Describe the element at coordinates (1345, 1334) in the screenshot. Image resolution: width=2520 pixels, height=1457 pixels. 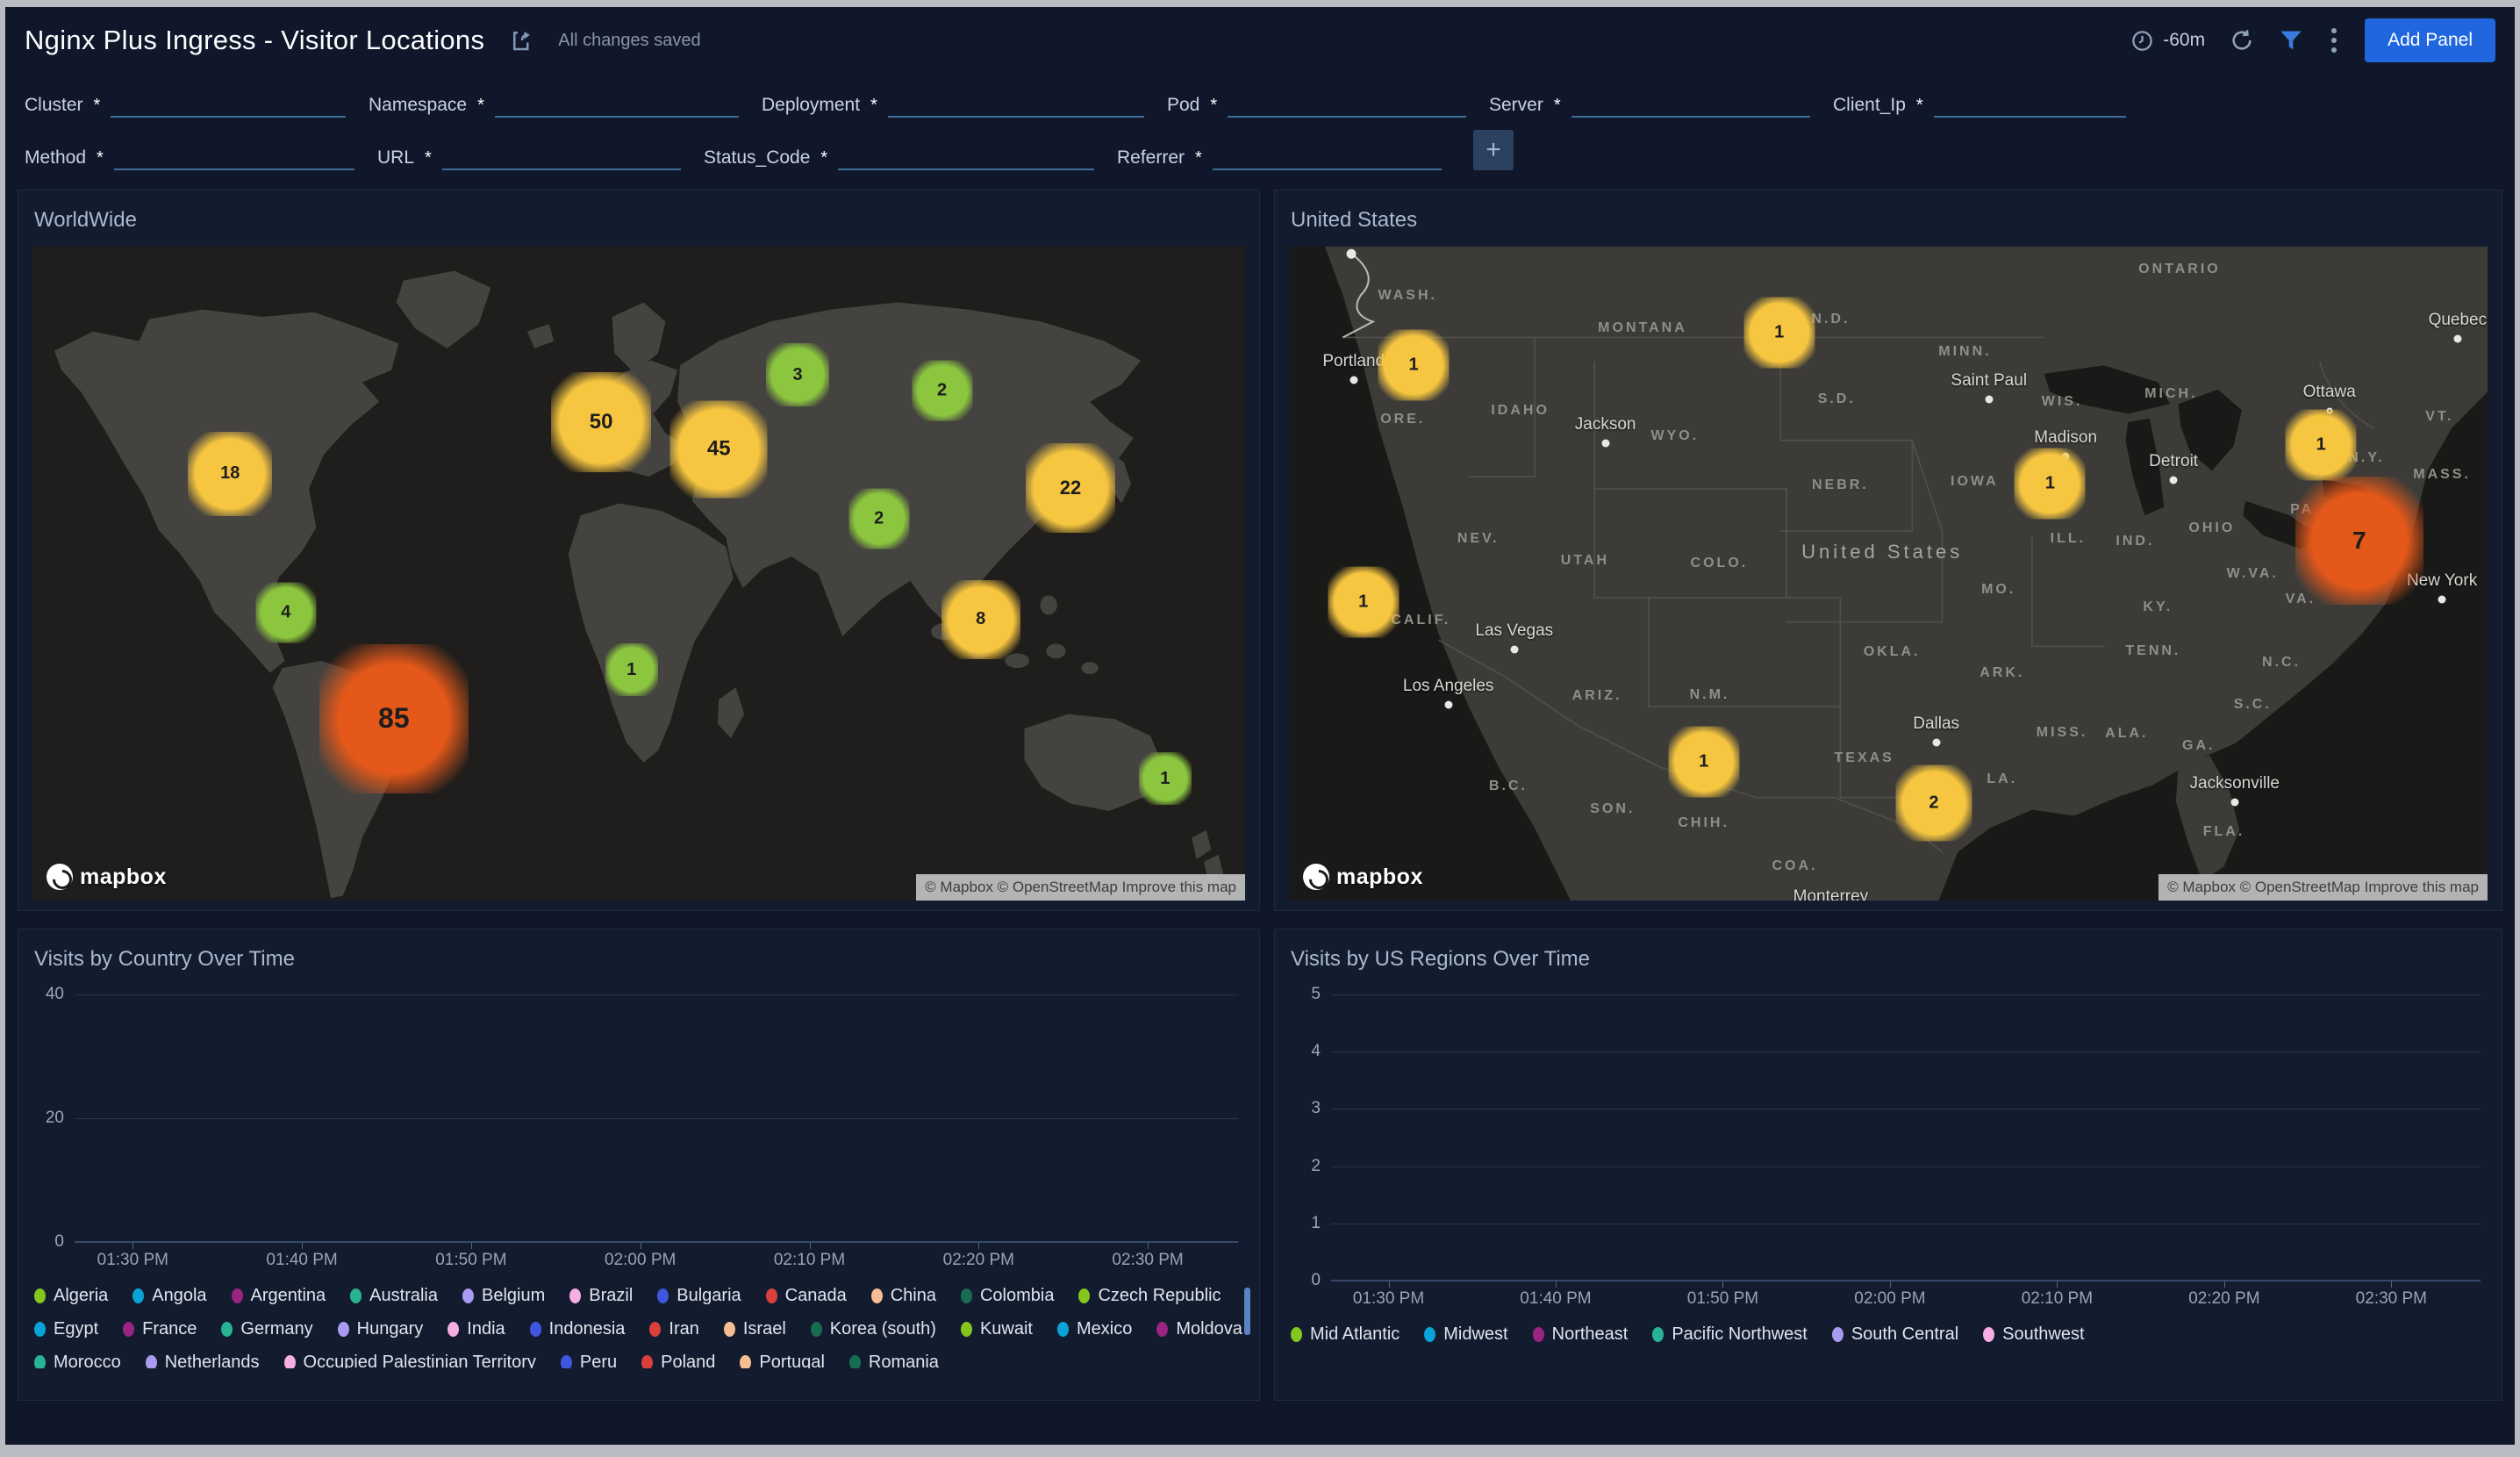
I see `legend-item: Mid Atlantic` at that location.